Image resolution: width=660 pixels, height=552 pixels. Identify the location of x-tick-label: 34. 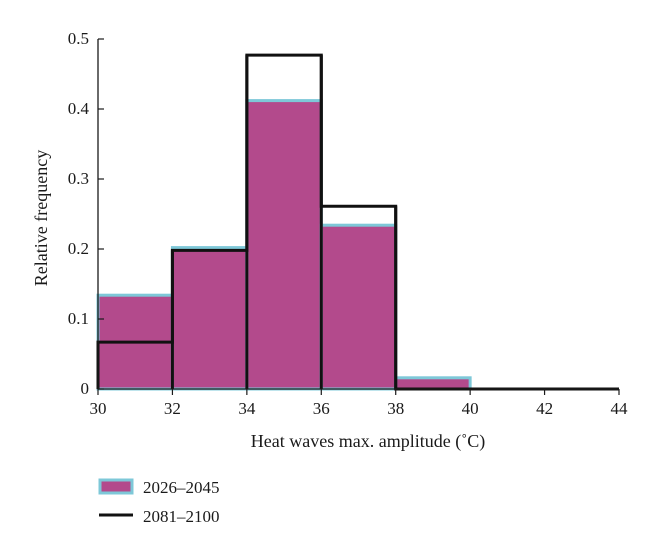
(247, 408).